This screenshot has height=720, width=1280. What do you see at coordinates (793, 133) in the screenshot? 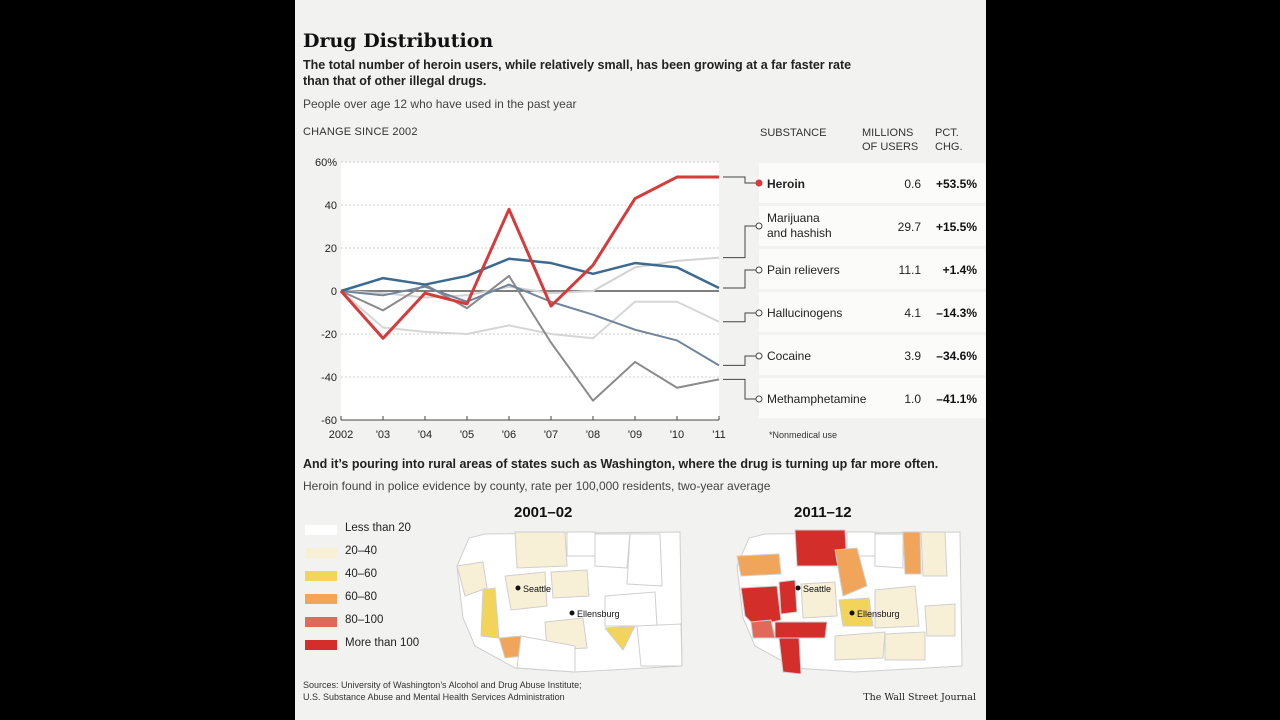
I see `col-head-substance: SUBSTANCE` at bounding box center [793, 133].